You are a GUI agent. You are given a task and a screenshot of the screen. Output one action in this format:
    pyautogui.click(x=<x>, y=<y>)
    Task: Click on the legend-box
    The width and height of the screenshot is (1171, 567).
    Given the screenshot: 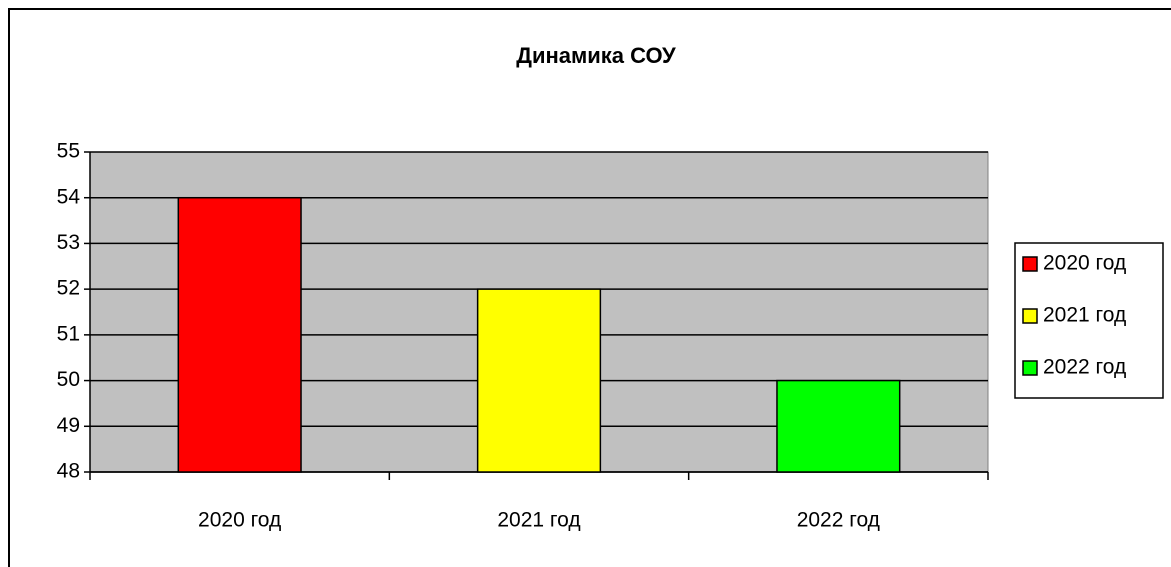 What is the action you would take?
    pyautogui.click(x=1089, y=320)
    